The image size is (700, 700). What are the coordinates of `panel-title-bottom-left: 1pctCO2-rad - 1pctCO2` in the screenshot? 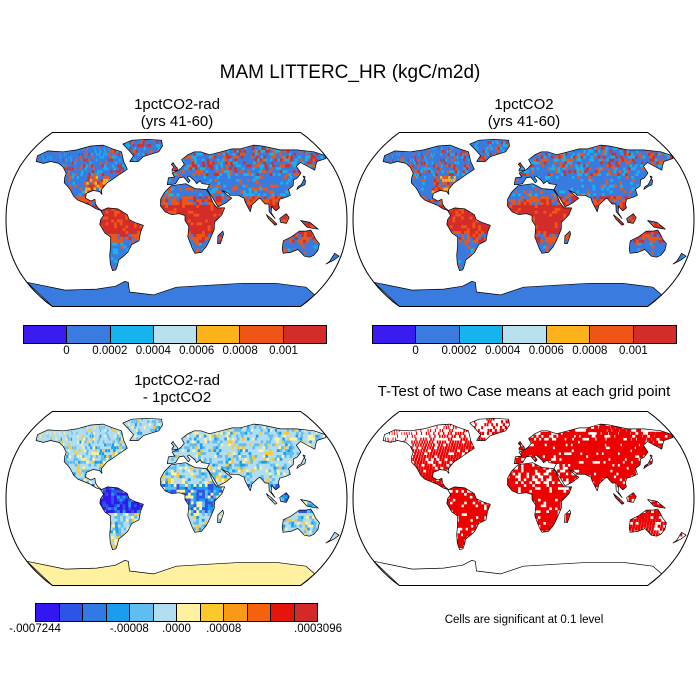 It's located at (177, 389).